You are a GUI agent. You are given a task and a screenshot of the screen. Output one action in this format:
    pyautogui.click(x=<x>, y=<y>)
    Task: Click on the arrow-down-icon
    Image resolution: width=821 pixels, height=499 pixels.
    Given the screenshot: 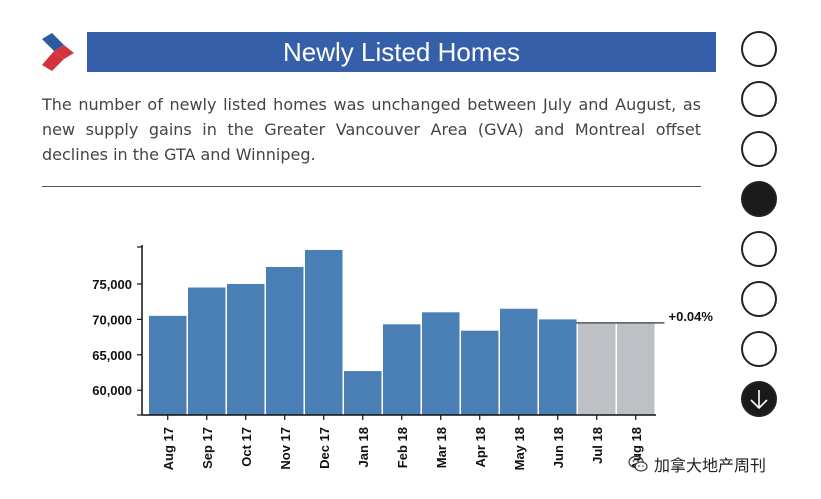 What is the action you would take?
    pyautogui.click(x=759, y=400)
    